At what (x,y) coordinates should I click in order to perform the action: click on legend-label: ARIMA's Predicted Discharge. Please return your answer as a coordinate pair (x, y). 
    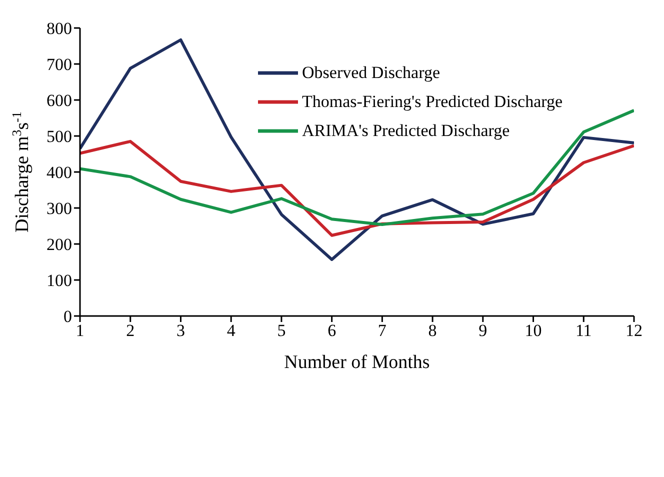
    Looking at the image, I should click on (406, 130).